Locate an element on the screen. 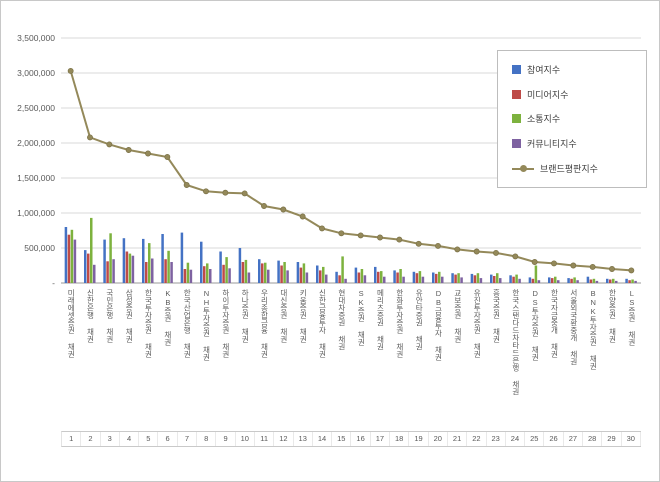 Image resolution: width=660 pixels, height=482 pixels. x-category-label: 메리츠증권 채권 is located at coordinates (380, 320).